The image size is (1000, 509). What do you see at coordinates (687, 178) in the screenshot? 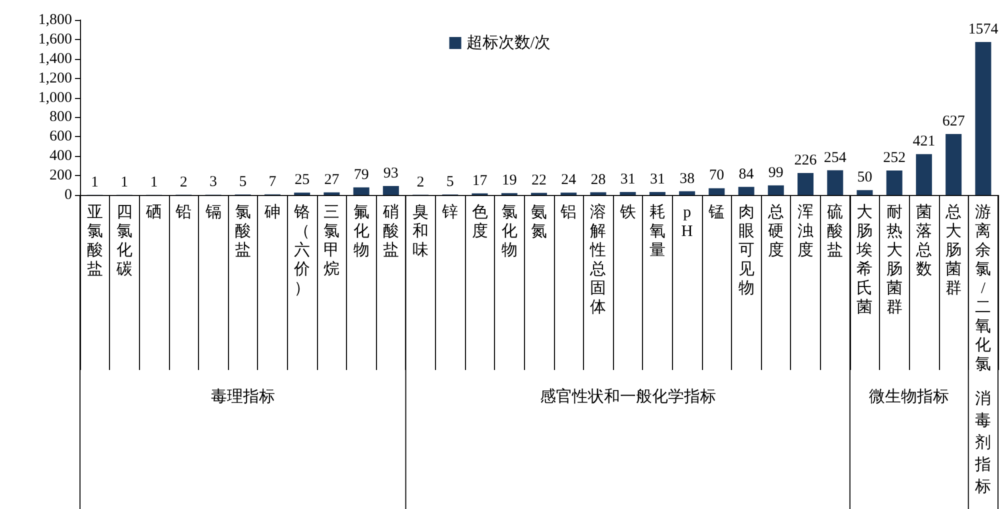
I see `data-label: 38` at bounding box center [687, 178].